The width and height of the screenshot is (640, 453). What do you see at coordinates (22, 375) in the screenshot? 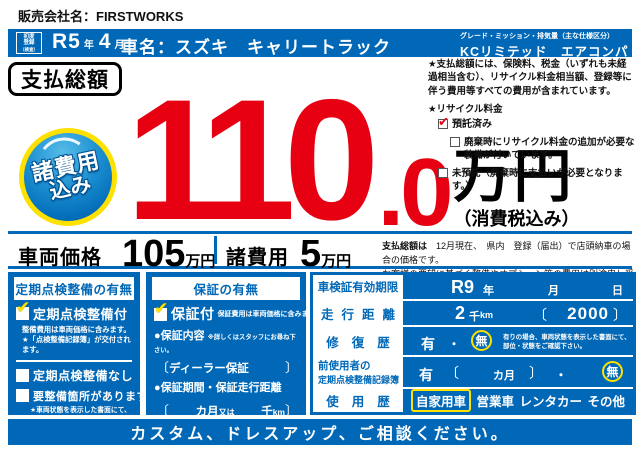
I see `checkbox-maintenance-without` at bounding box center [22, 375].